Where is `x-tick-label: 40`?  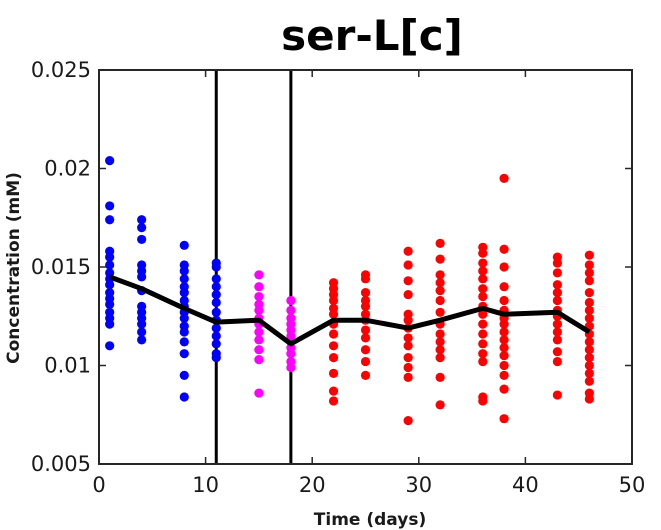
x-tick-label: 40 is located at coordinates (525, 485).